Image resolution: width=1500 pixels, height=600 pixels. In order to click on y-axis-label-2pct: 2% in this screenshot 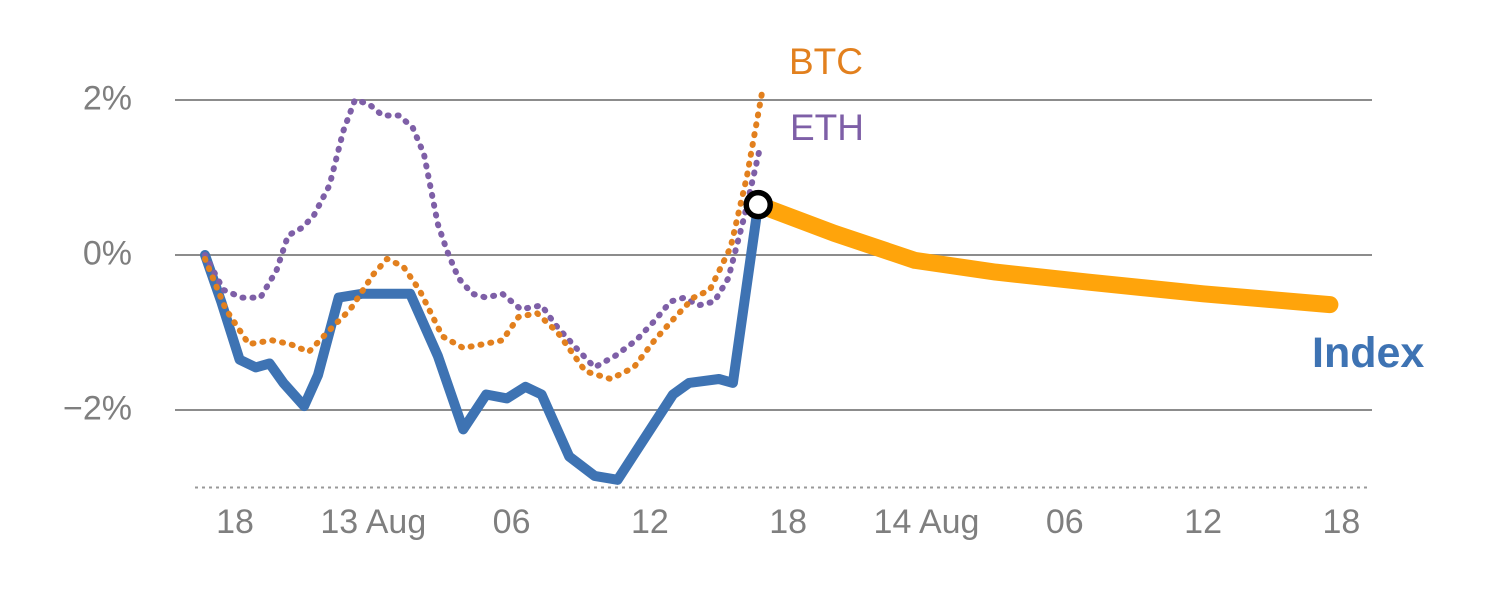, I will do `click(107, 98)`.